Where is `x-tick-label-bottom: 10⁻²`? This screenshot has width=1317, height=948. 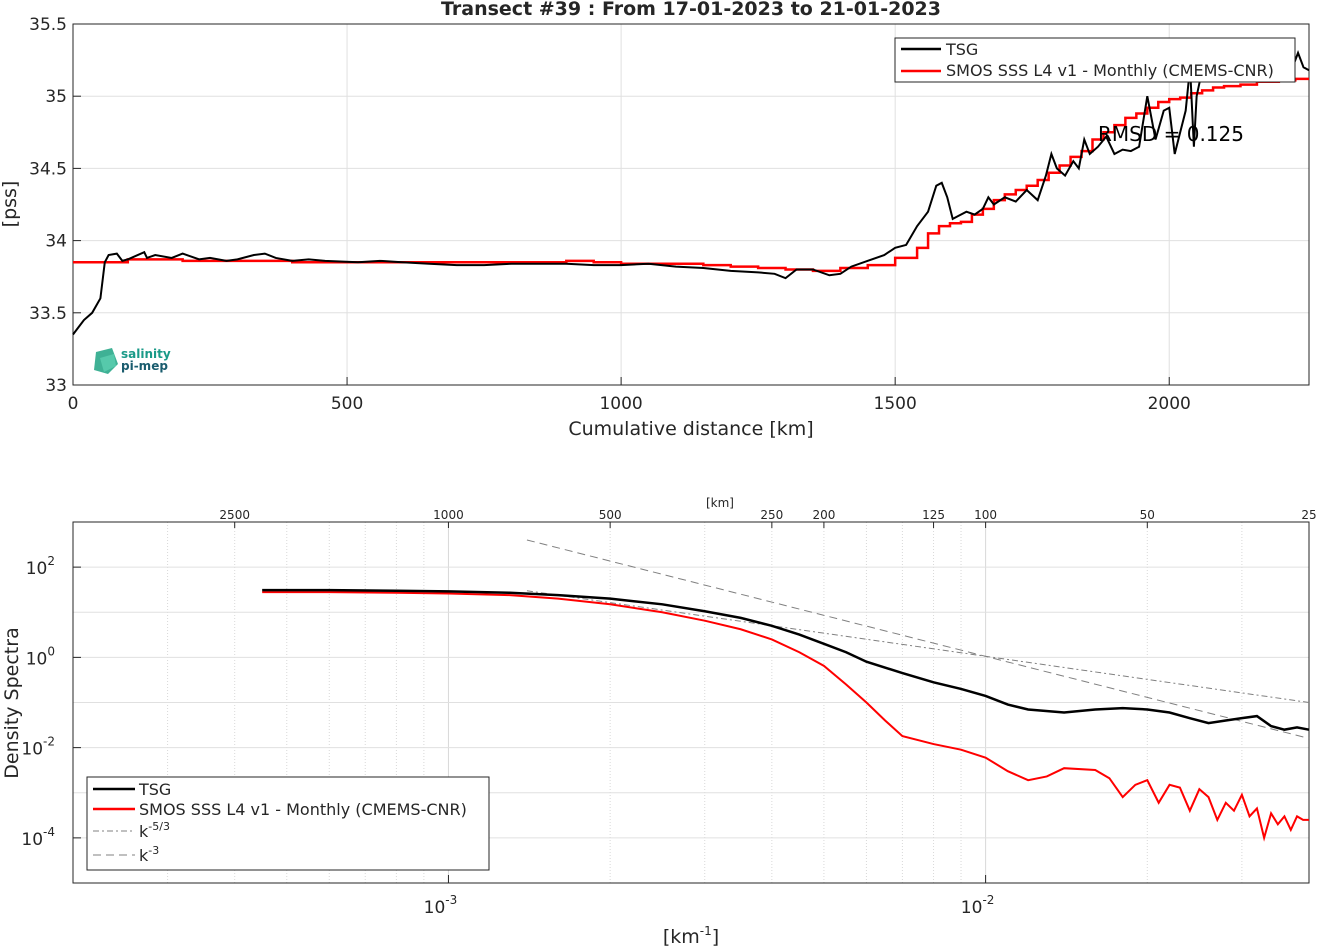 x-tick-label-bottom: 10⁻² is located at coordinates (978, 905).